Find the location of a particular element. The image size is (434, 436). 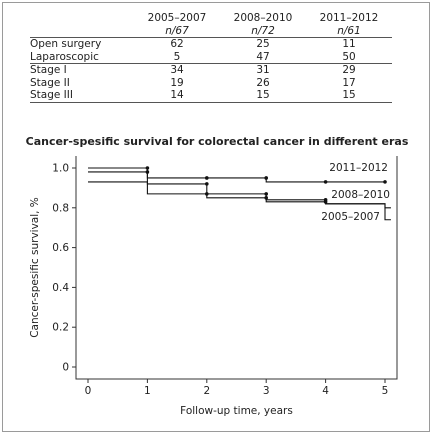

y-tick-label: 0.4 is located at coordinates (60, 288).